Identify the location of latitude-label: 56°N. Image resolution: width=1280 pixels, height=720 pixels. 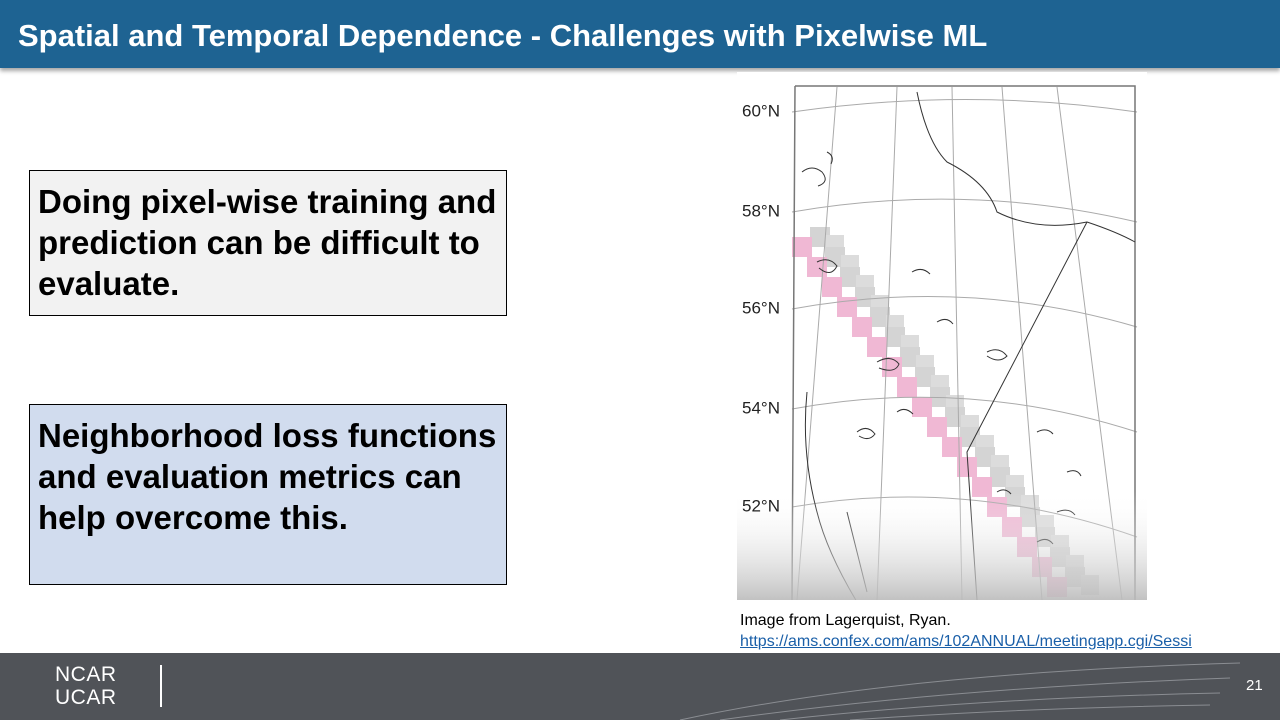
(761, 307).